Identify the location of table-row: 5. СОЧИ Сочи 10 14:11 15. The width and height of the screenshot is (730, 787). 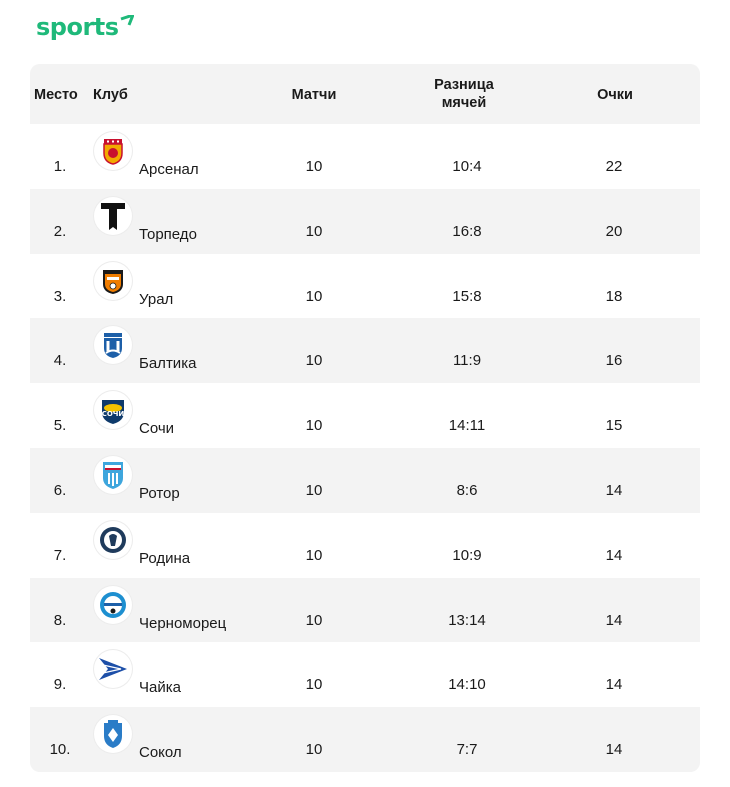
(365, 415).